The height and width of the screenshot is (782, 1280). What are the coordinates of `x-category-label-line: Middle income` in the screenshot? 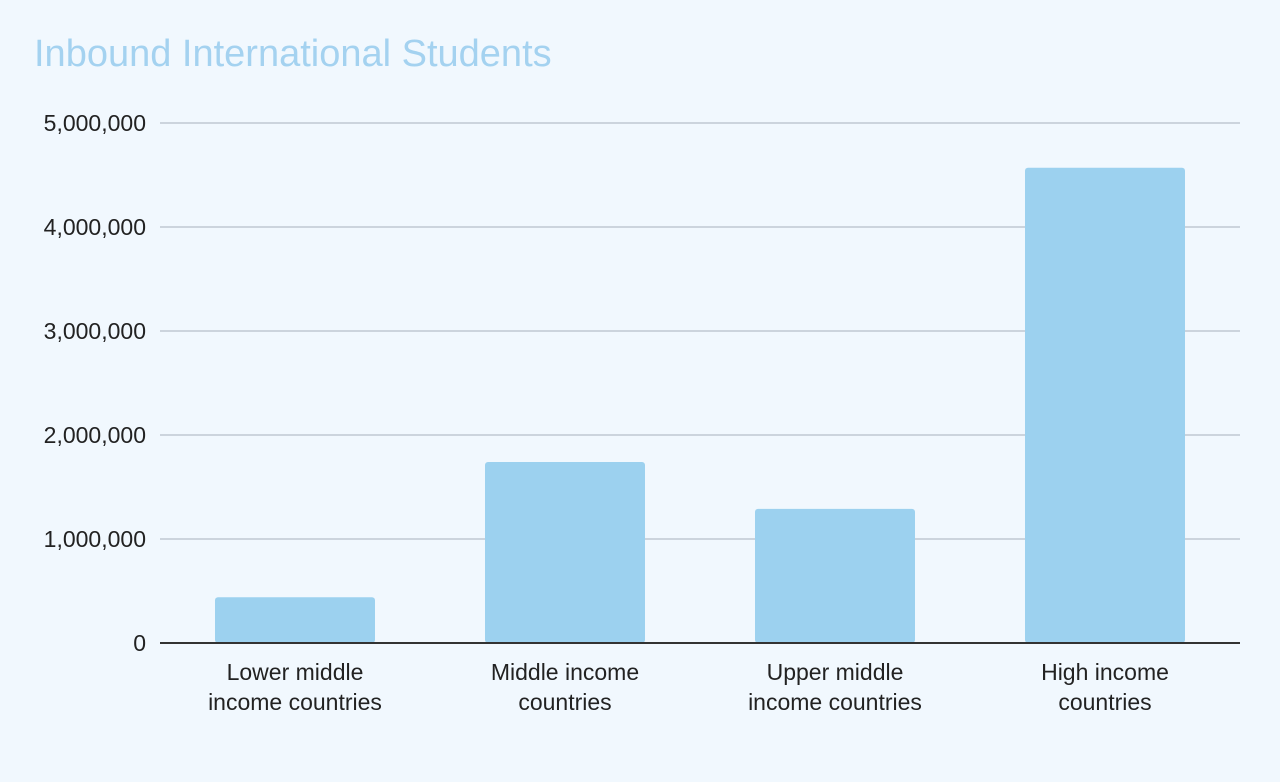 It's located at (565, 672).